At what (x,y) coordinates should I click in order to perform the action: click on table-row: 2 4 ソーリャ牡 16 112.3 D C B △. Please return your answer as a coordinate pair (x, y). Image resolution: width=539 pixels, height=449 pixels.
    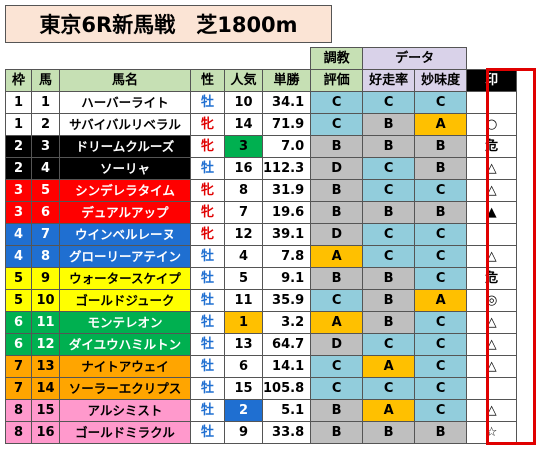
    Looking at the image, I should click on (261, 168).